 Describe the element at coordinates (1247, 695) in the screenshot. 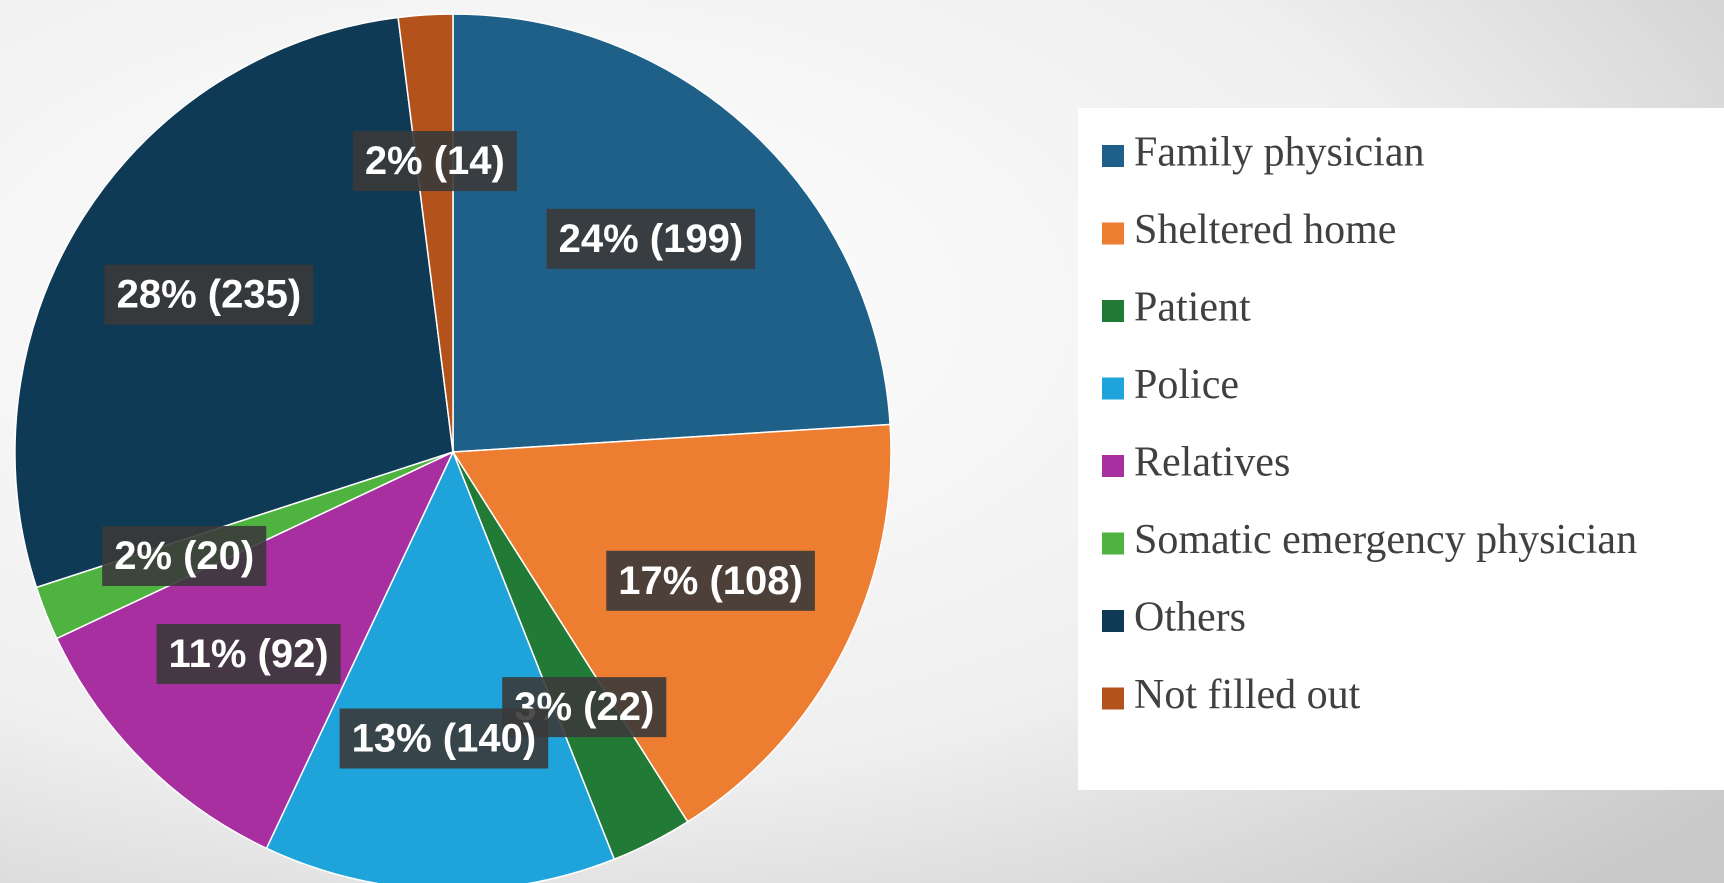

I see `legend-label: Not filled out` at that location.